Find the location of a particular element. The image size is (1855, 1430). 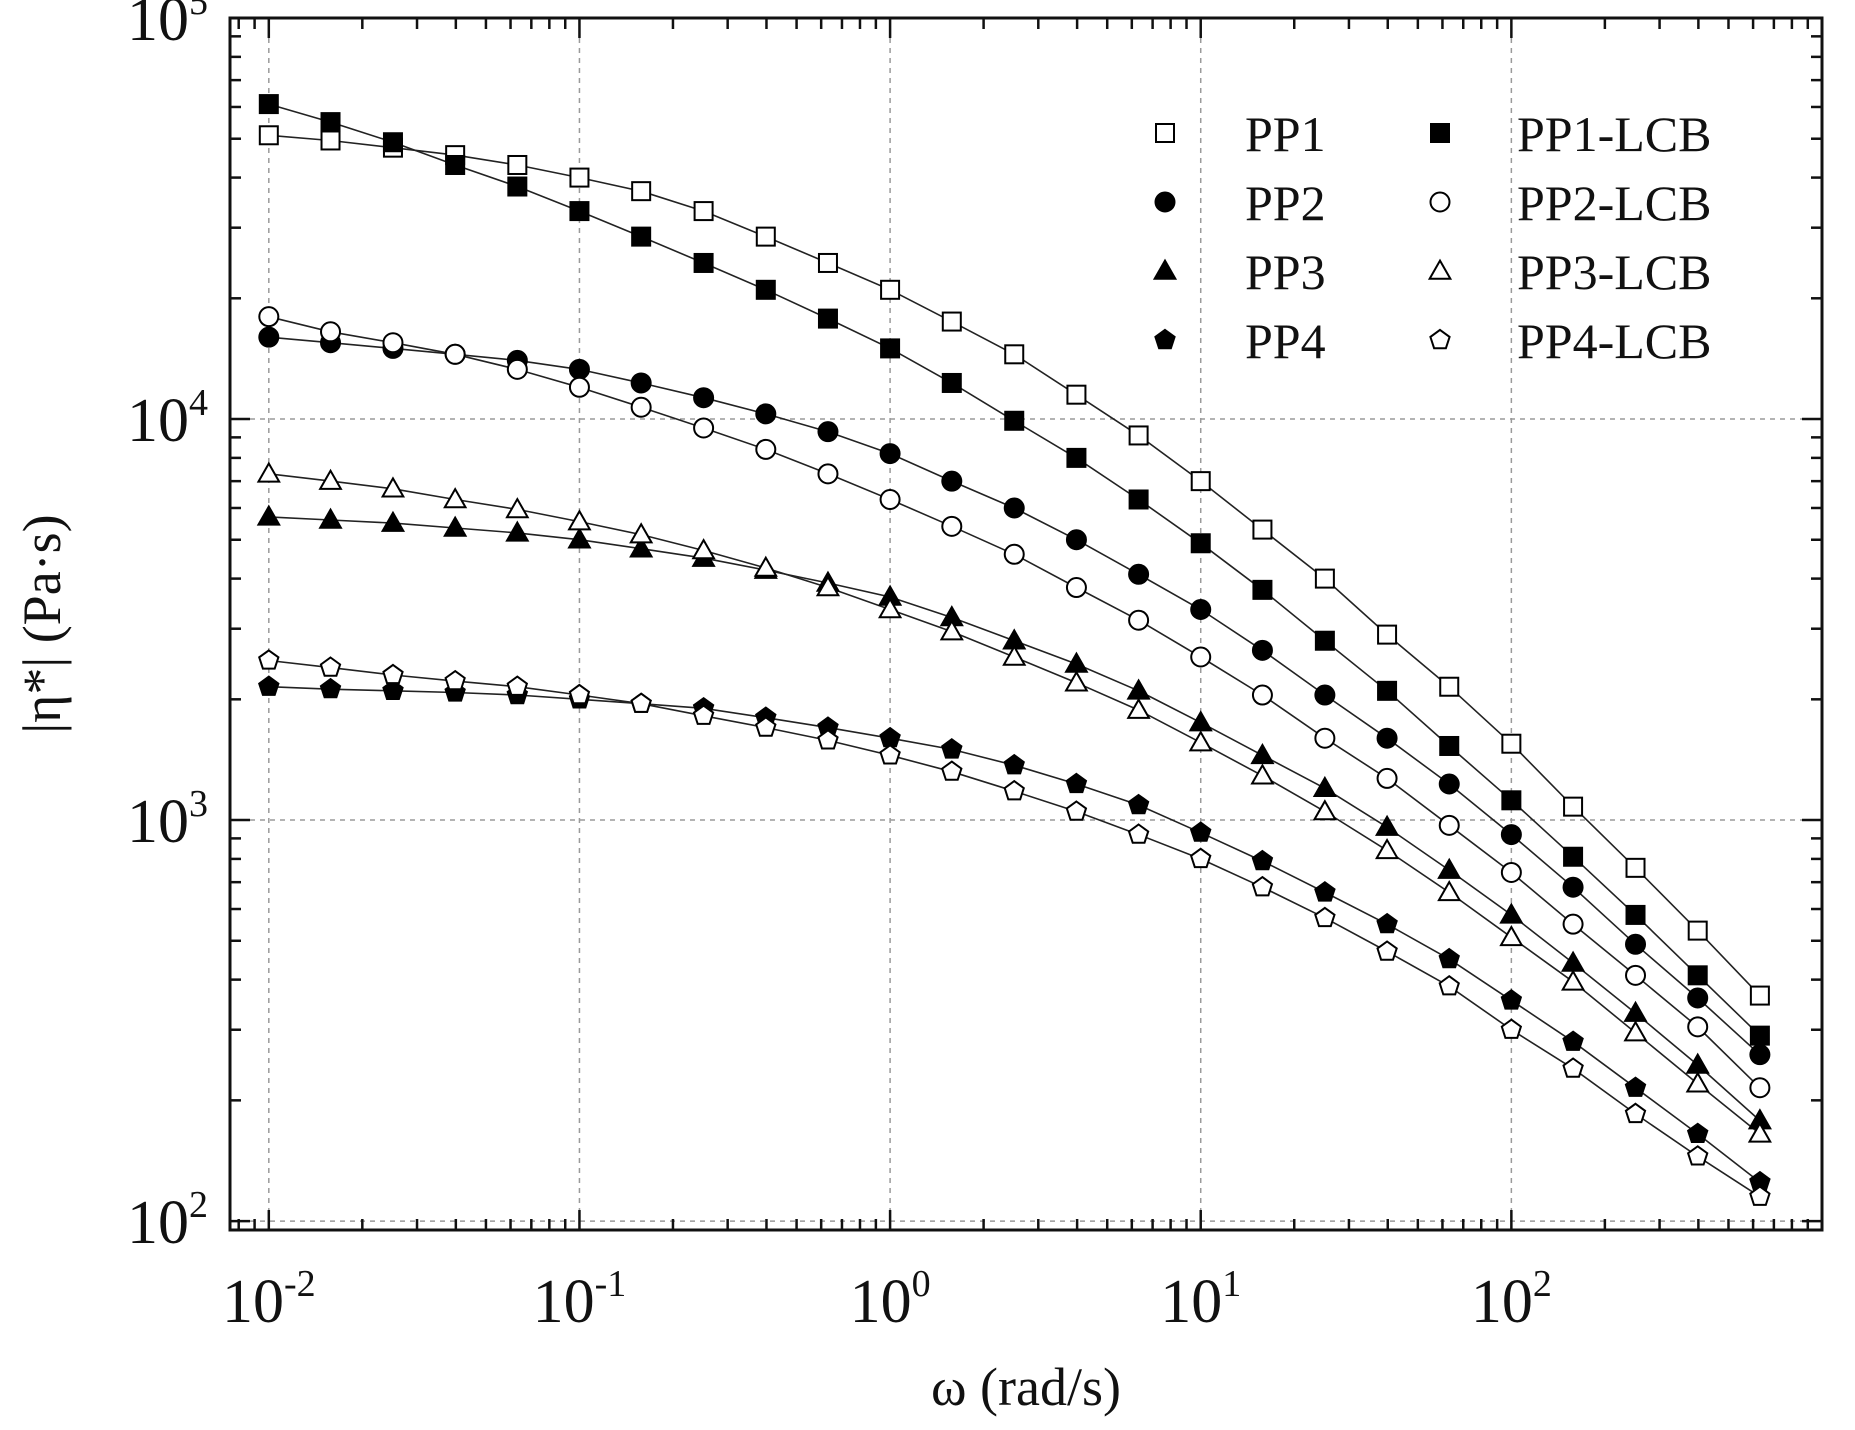

legend-item-pp3: PP3 is located at coordinates (1239, 272).